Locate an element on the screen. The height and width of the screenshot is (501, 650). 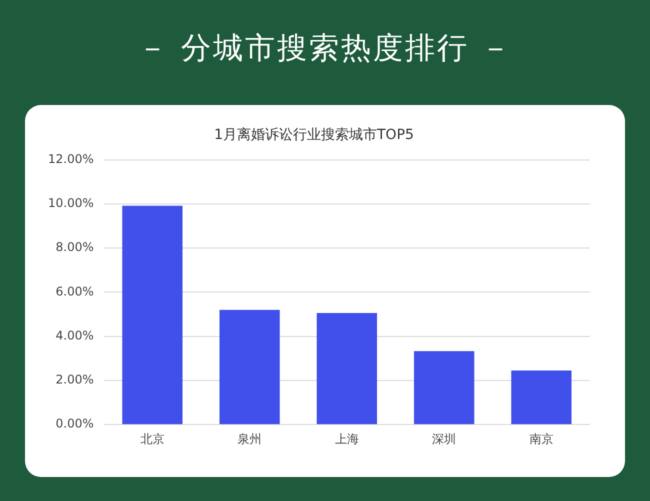
y-tick-label: 6.00% is located at coordinates (75, 291).